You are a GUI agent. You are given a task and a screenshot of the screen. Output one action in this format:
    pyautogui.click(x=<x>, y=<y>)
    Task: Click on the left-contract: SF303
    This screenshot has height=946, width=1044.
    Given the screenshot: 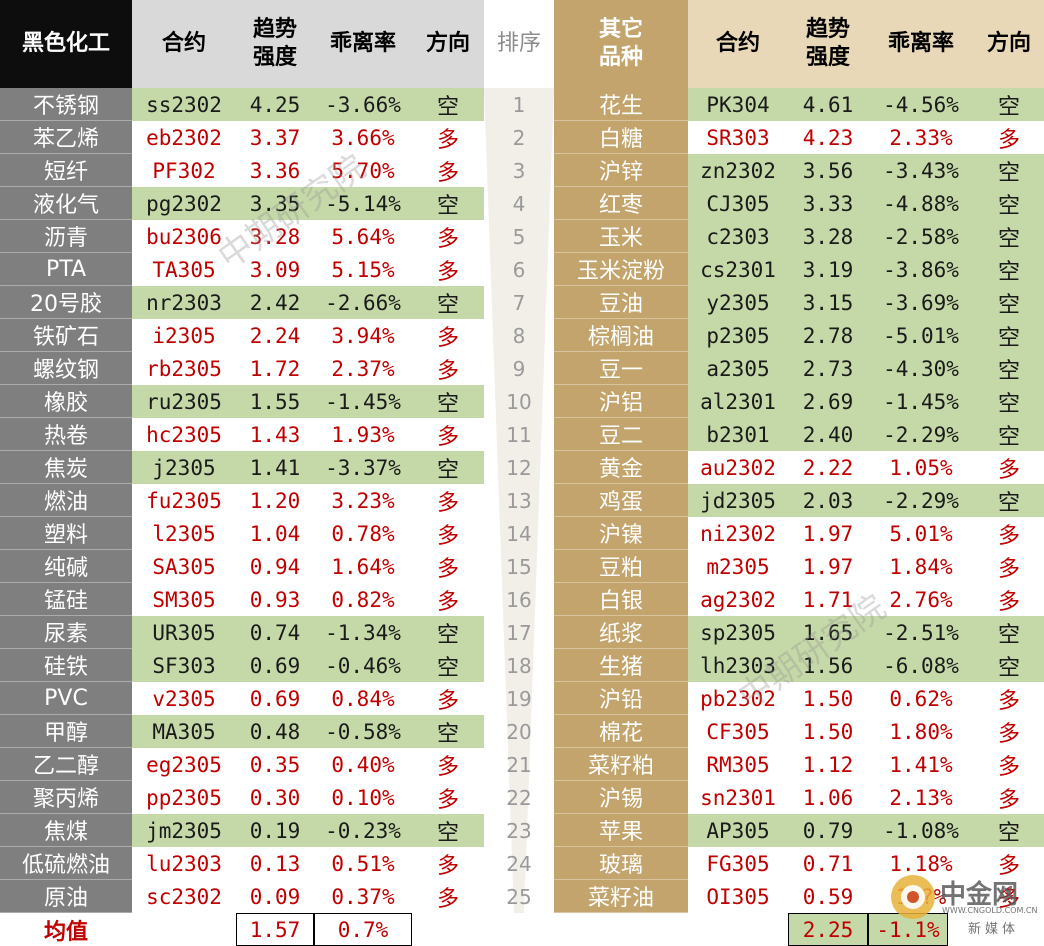 What is the action you would take?
    pyautogui.click(x=184, y=665)
    